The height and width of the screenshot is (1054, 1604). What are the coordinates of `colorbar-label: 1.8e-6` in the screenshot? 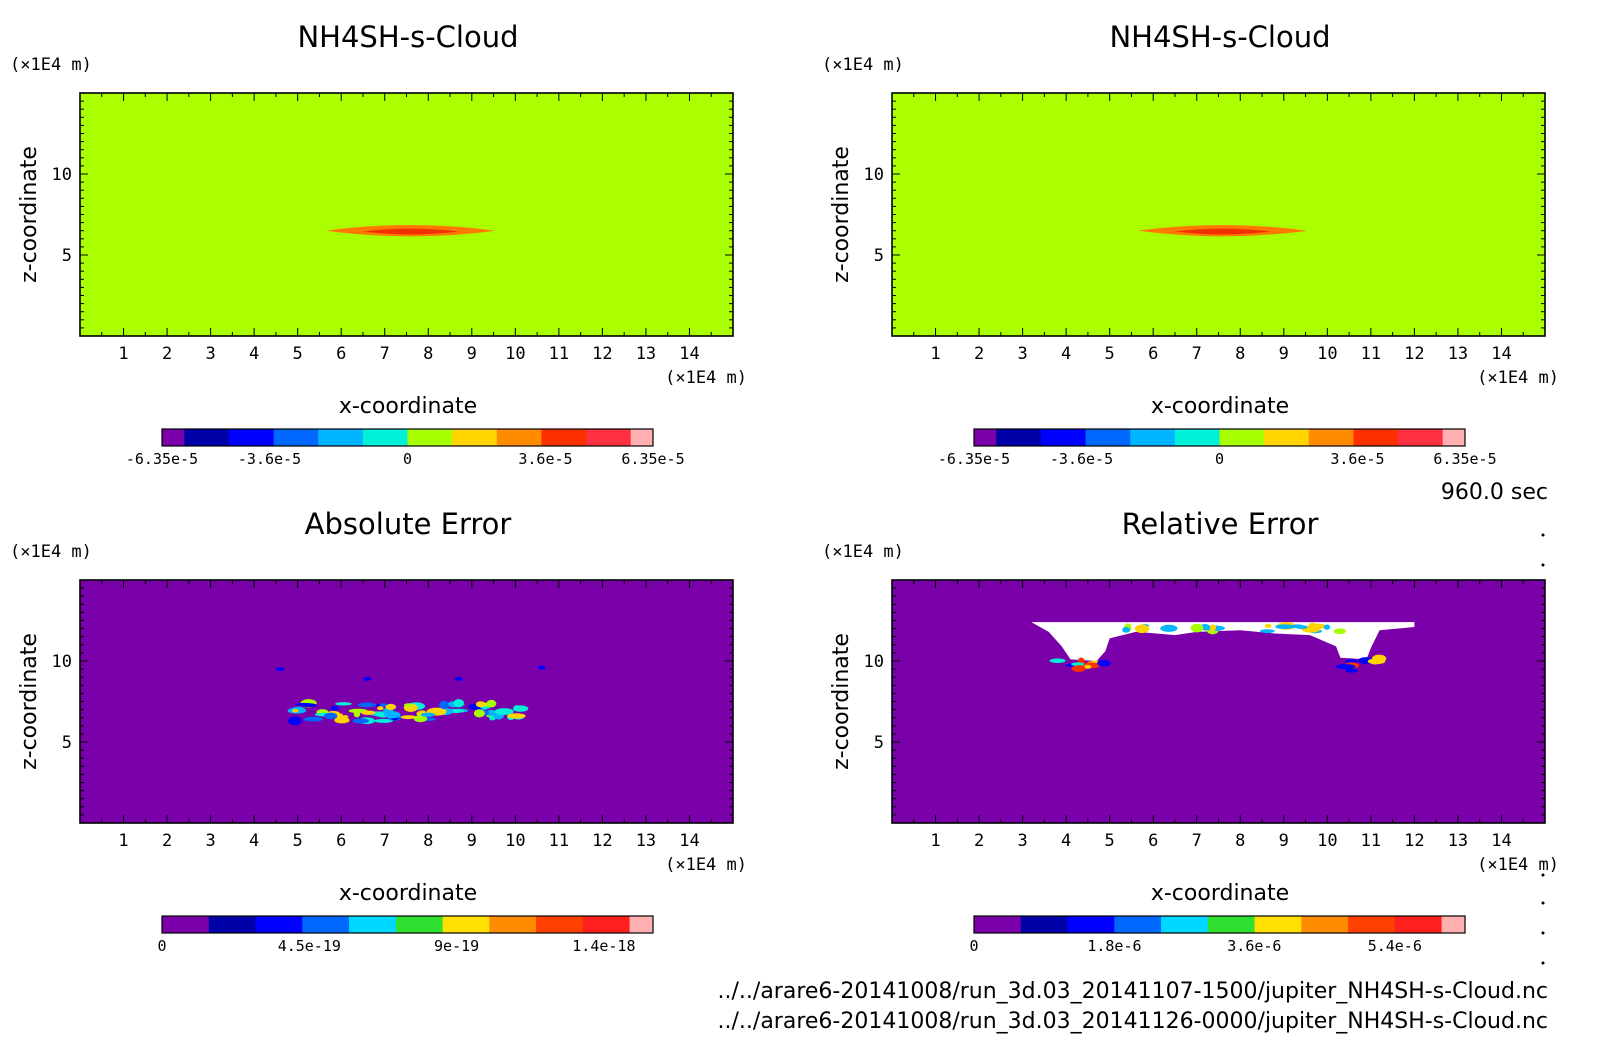 It's located at (1114, 946).